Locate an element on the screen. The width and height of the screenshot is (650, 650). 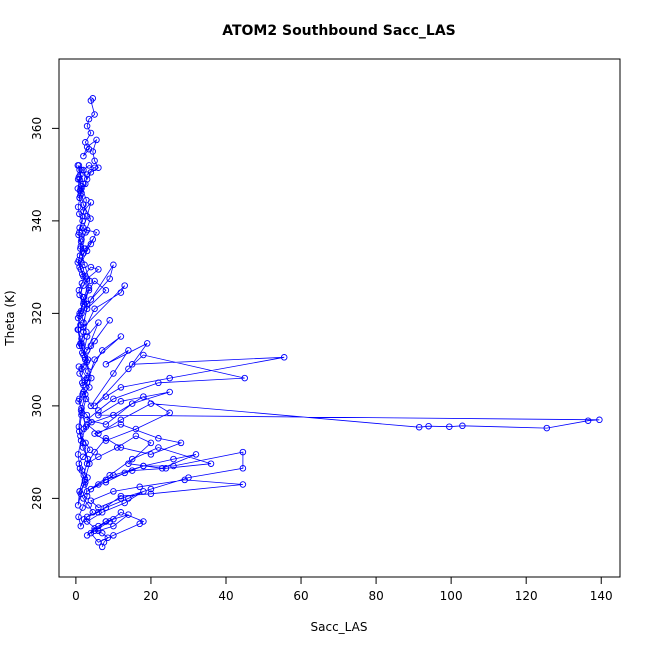
y-axis: 280 300 320 340 360 is located at coordinates (45, 313).